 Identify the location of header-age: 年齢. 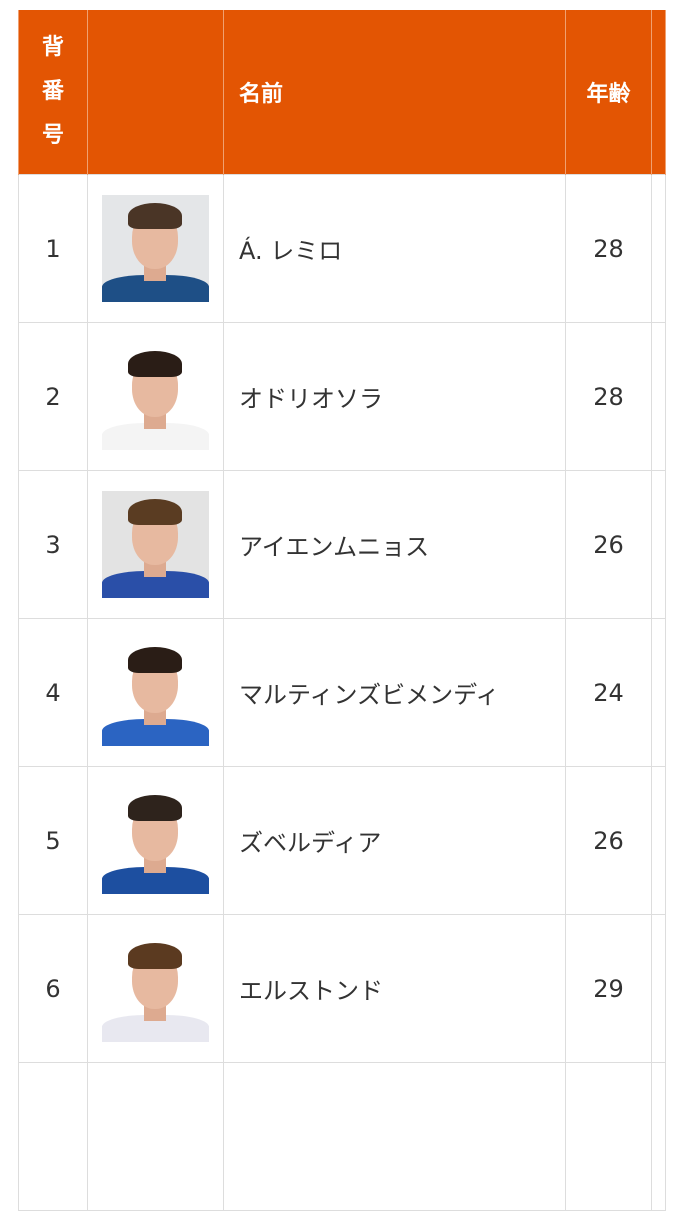
(608, 92).